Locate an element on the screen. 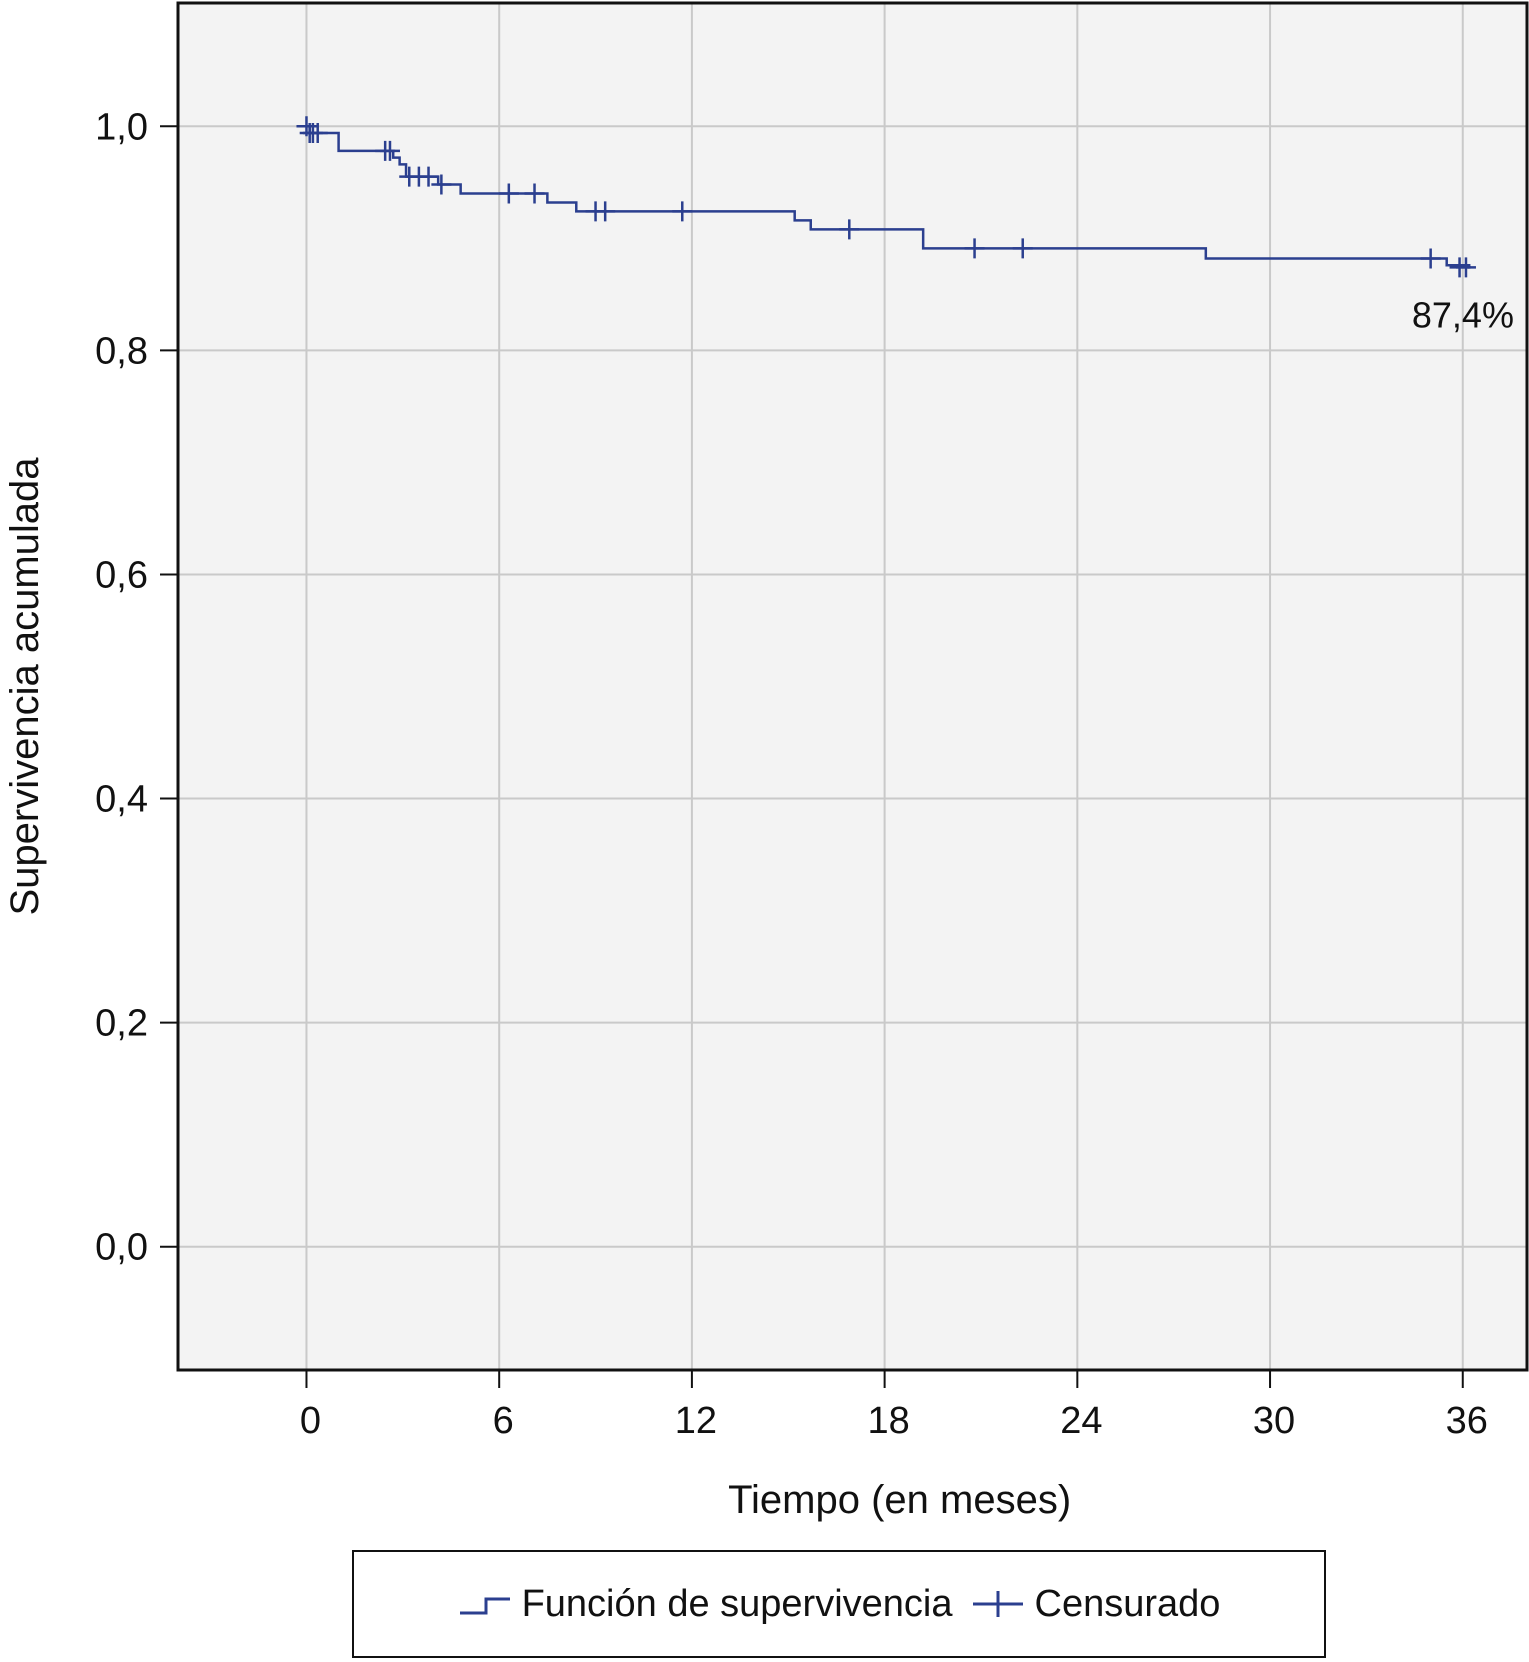 Image resolution: width=1529 pixels, height=1662 pixels. x-tick-label: 24 is located at coordinates (1081, 1421).